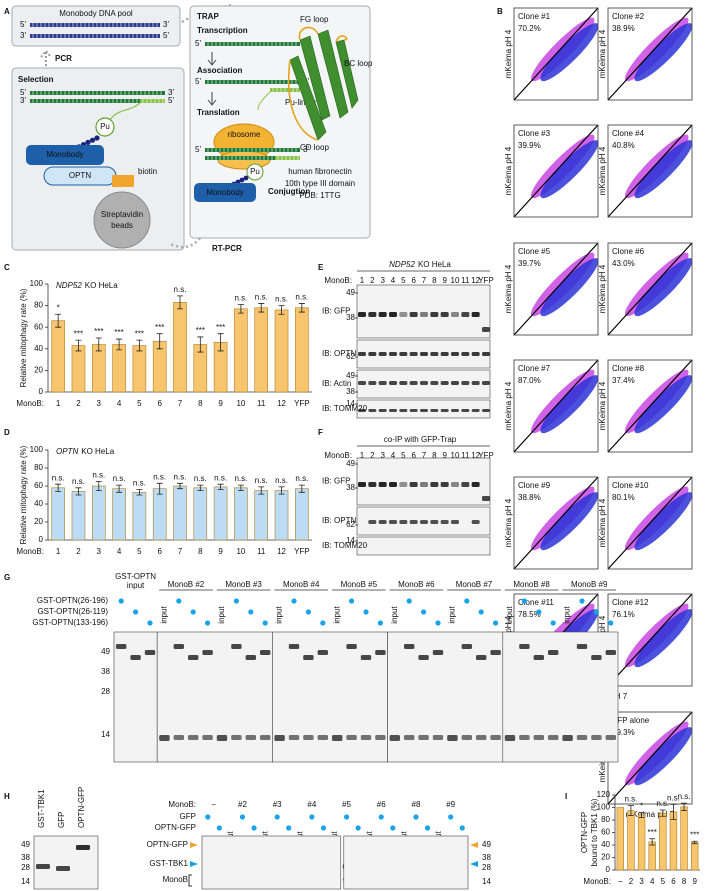  Describe the element at coordinates (264, 101) in the screenshot. I see `linker` at that location.